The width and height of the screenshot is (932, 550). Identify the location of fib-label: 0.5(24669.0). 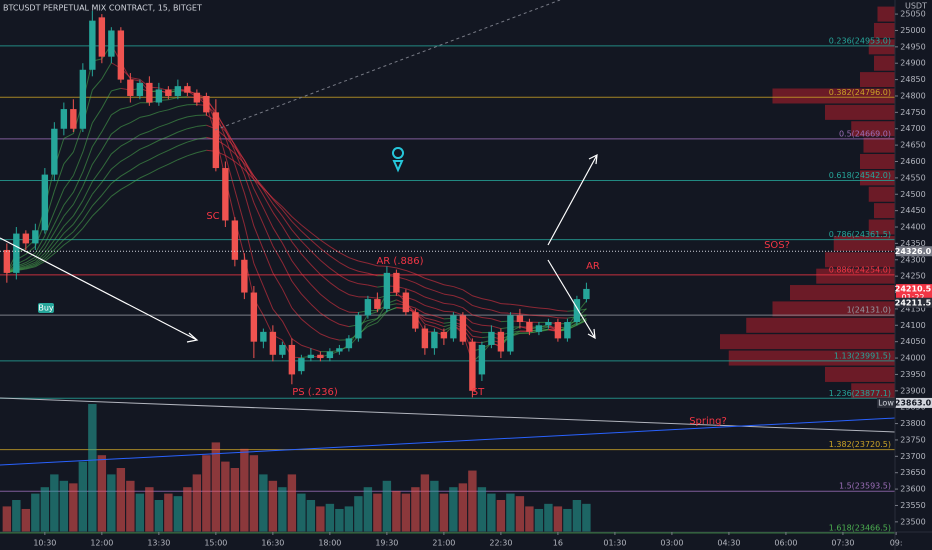
(865, 133).